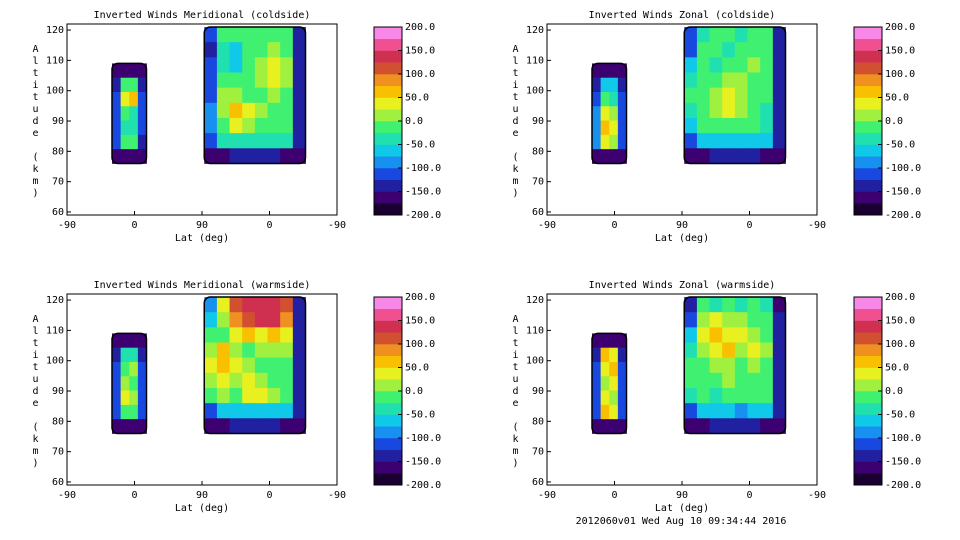  I want to click on x-axis-label: Lat (deg), so click(682, 508).